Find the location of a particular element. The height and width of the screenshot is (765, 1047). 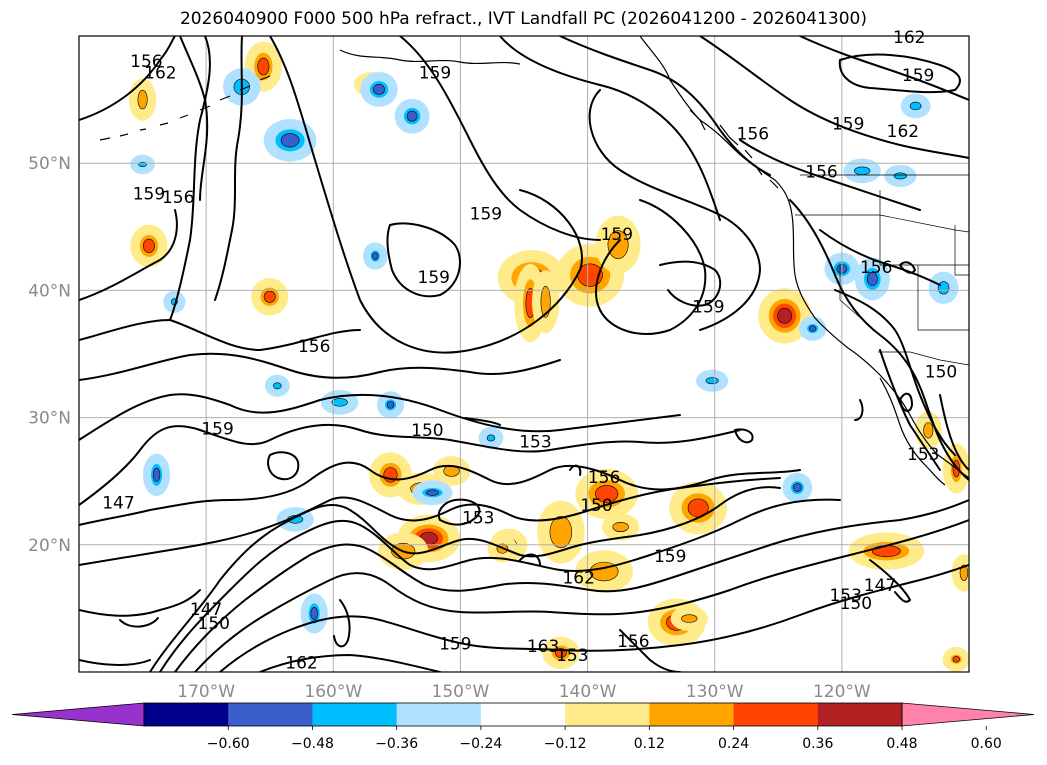

coastline-baja is located at coordinates (912, 431).